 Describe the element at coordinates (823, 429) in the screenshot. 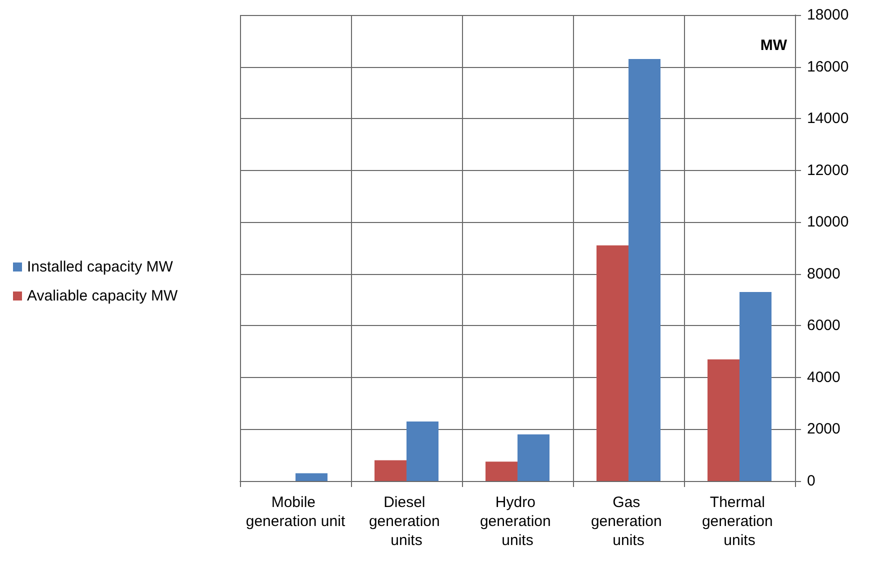

I see `y-tick-label: 2000` at that location.